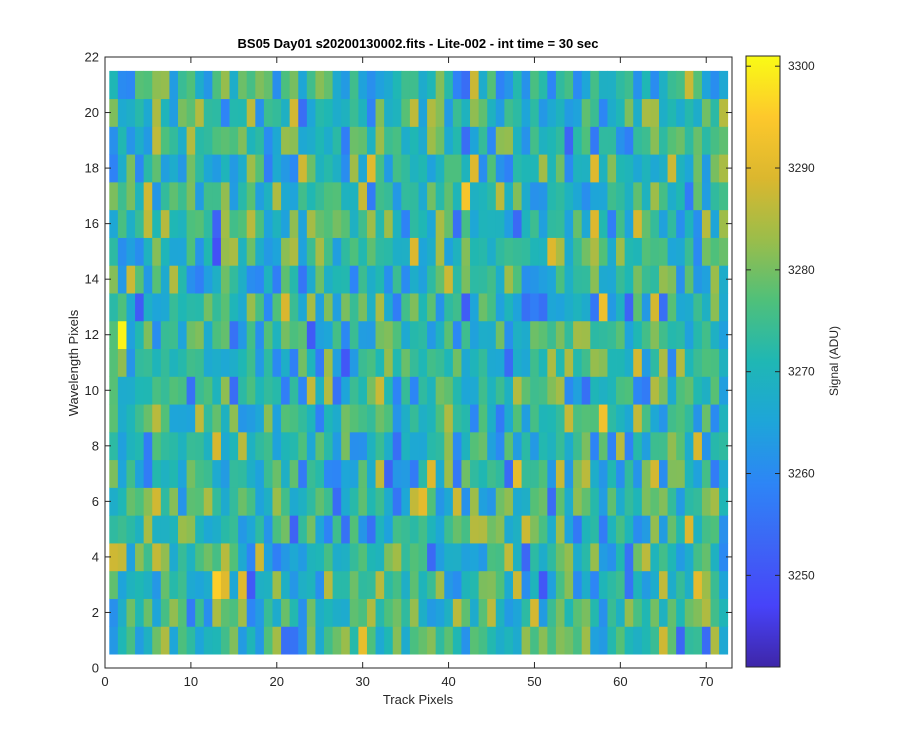 Image resolution: width=900 pixels, height=750 pixels. Describe the element at coordinates (418, 699) in the screenshot. I see `x-axis-label: Track Pixels` at that location.